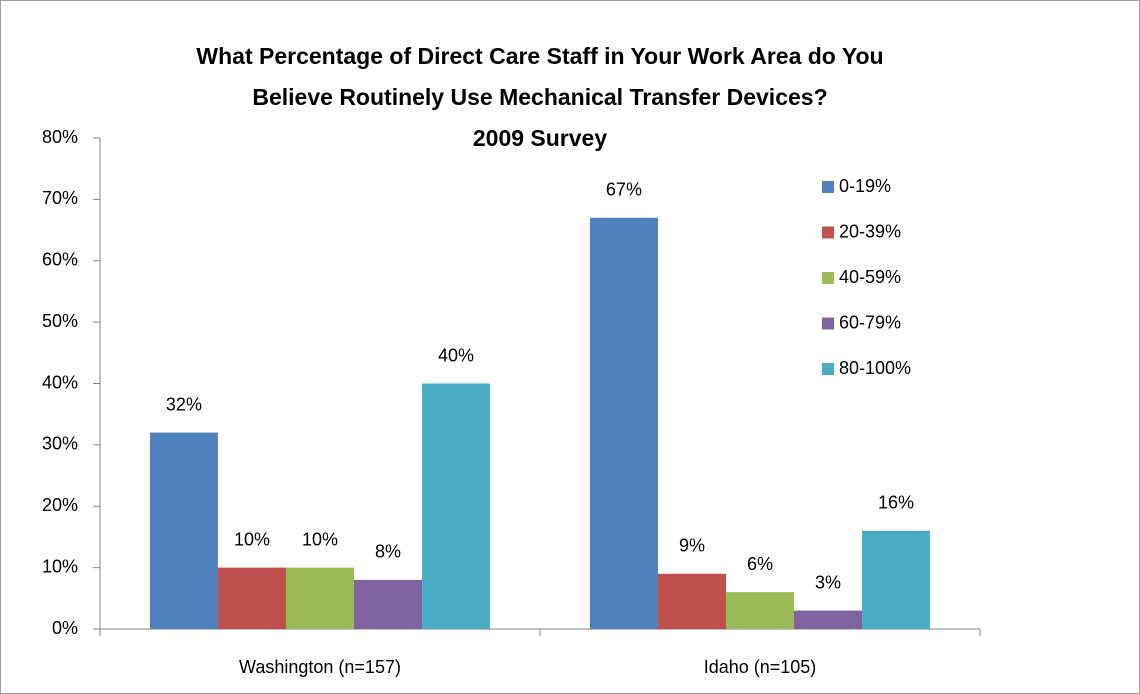 The width and height of the screenshot is (1140, 694). What do you see at coordinates (60, 505) in the screenshot?
I see `y-tick-label: 20%` at bounding box center [60, 505].